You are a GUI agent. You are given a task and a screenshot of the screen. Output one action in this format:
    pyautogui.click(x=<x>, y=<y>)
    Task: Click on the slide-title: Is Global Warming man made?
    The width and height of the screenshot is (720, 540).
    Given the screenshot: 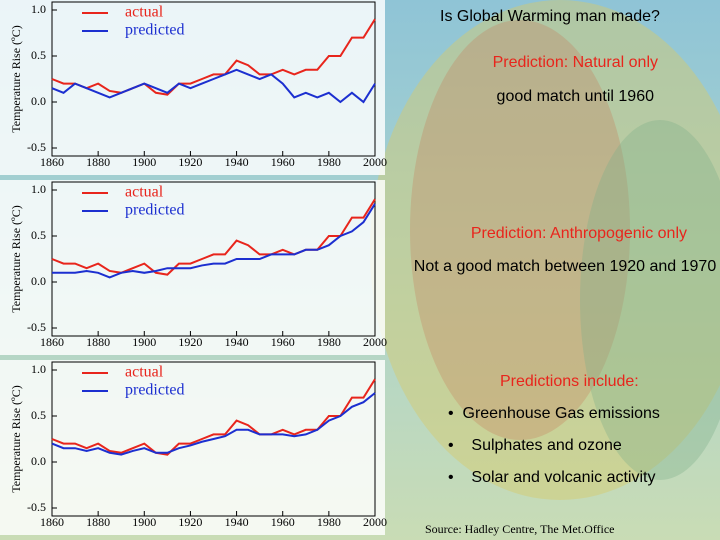 What is the action you would take?
    pyautogui.click(x=550, y=16)
    